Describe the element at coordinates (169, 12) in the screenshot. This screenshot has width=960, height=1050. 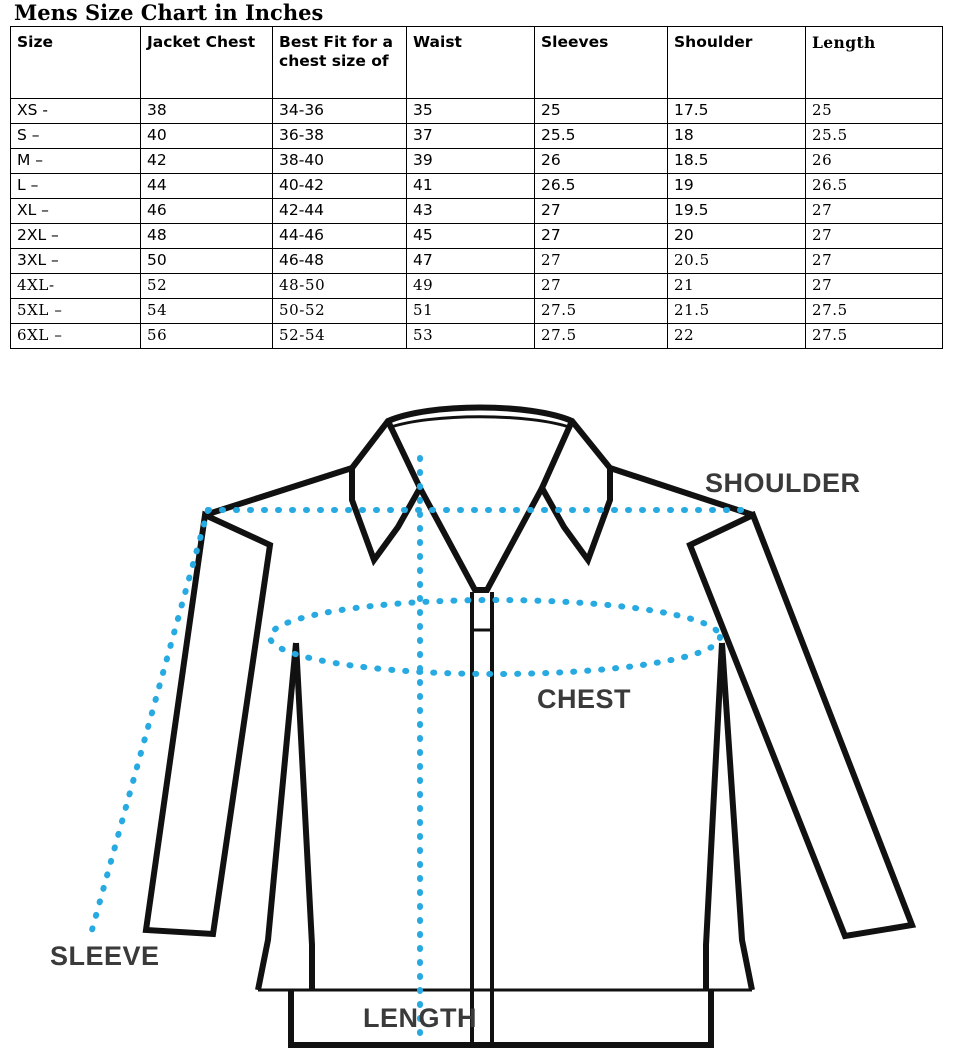
I see `page-title: Mens Size Chart in Inches` at that location.